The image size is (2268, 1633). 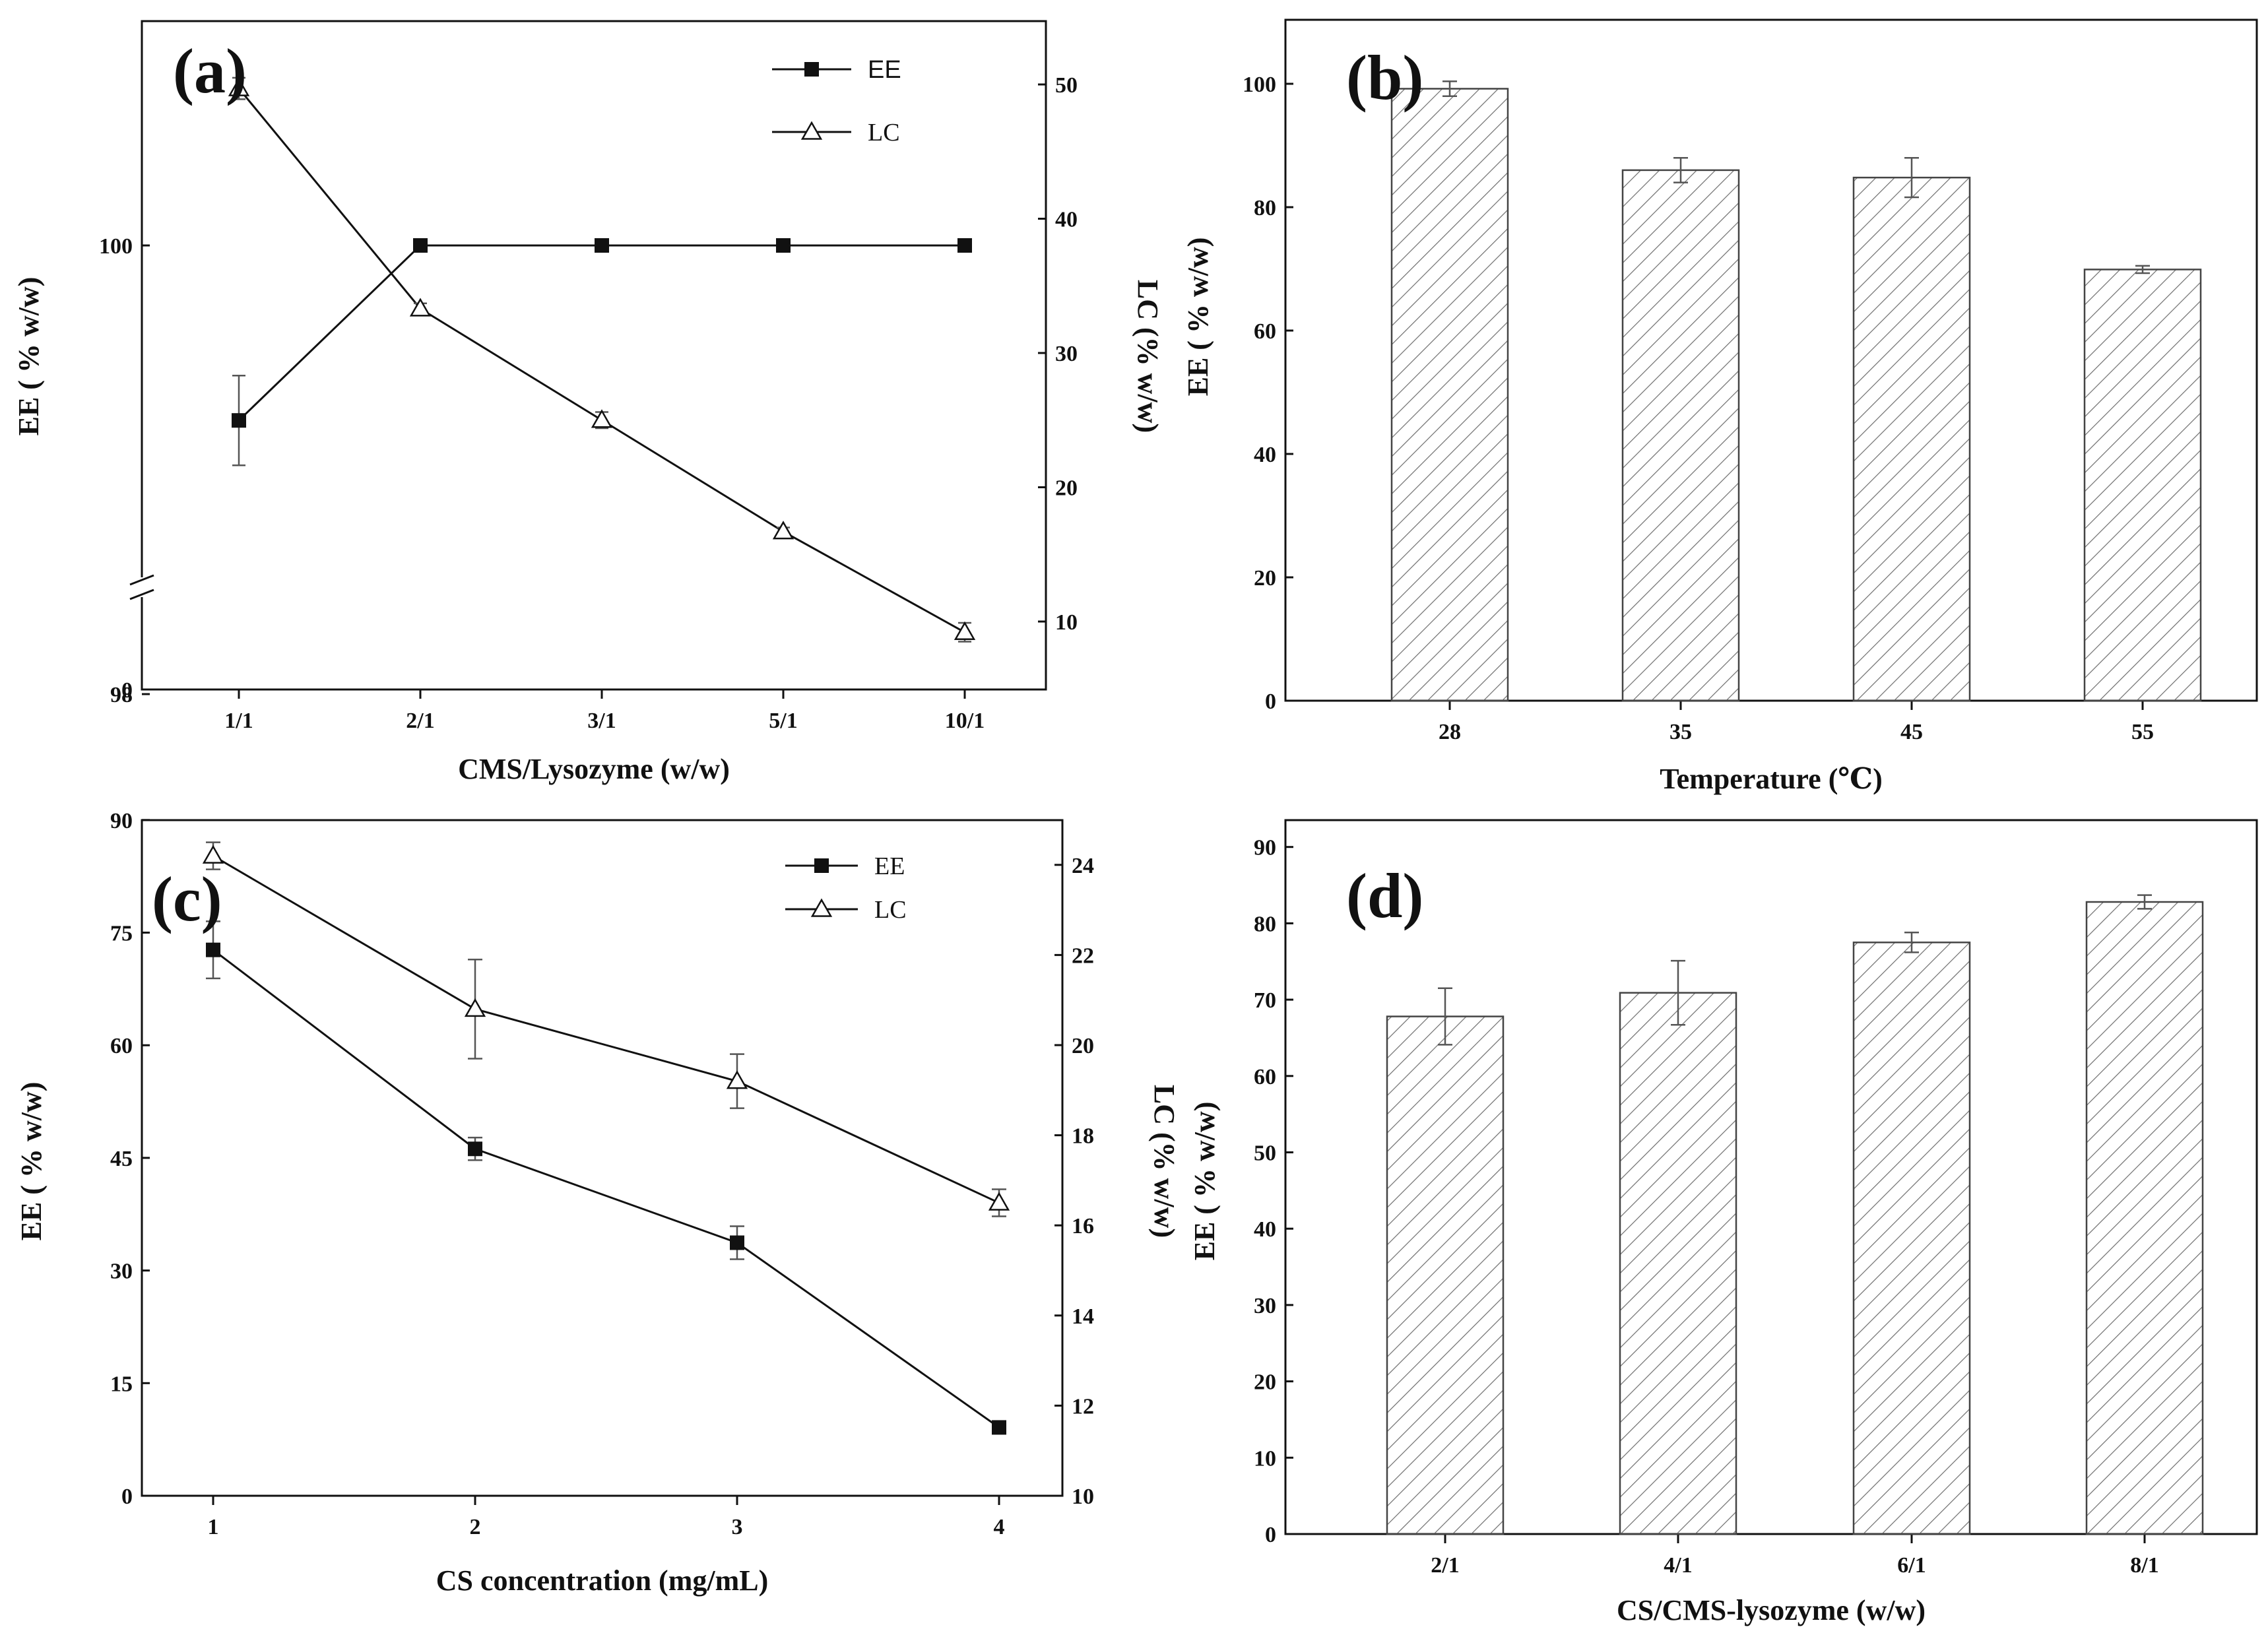 I want to click on y2-tick-label: 14, so click(x=1083, y=1316).